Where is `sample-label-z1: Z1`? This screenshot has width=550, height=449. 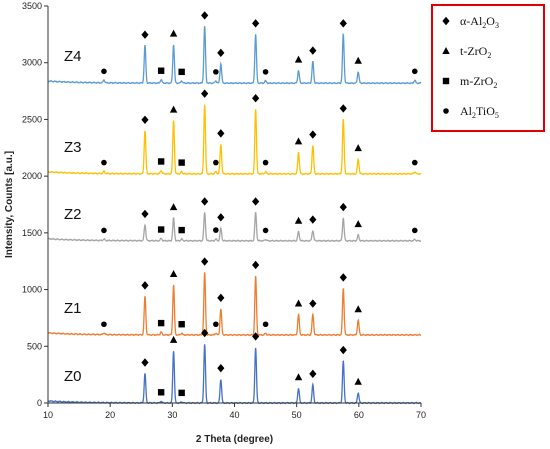
sample-label-z1: Z1 is located at coordinates (73, 308).